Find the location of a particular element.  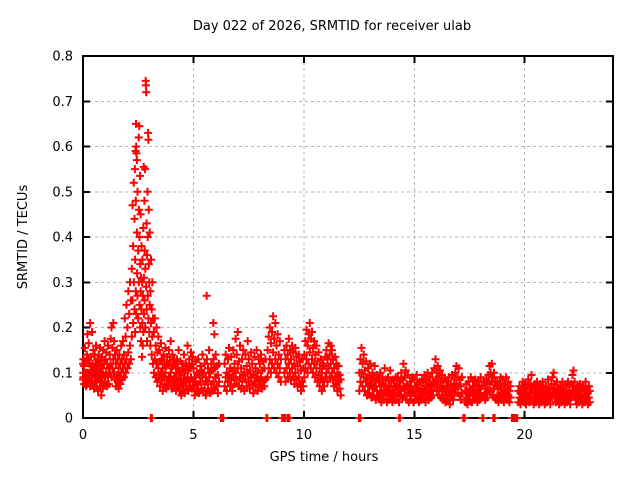

y-tick-label: 0.5 is located at coordinates (62, 192).